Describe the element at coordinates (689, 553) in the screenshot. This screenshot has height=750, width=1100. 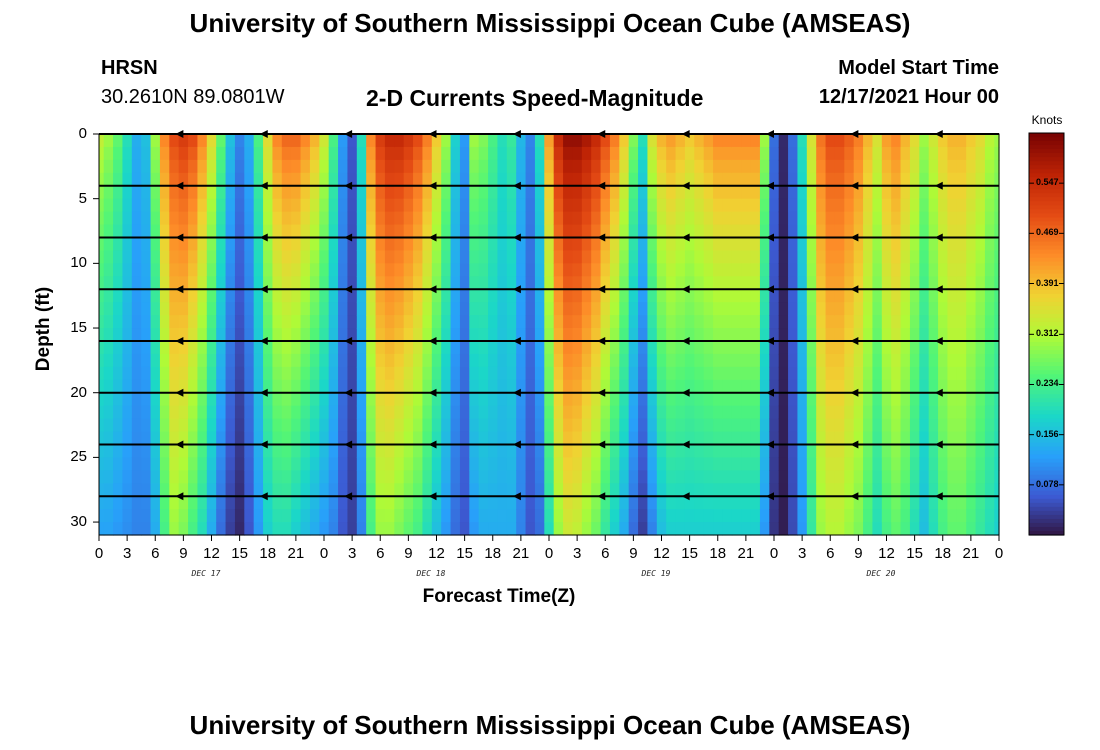
I see `x-tick-label: 15` at that location.